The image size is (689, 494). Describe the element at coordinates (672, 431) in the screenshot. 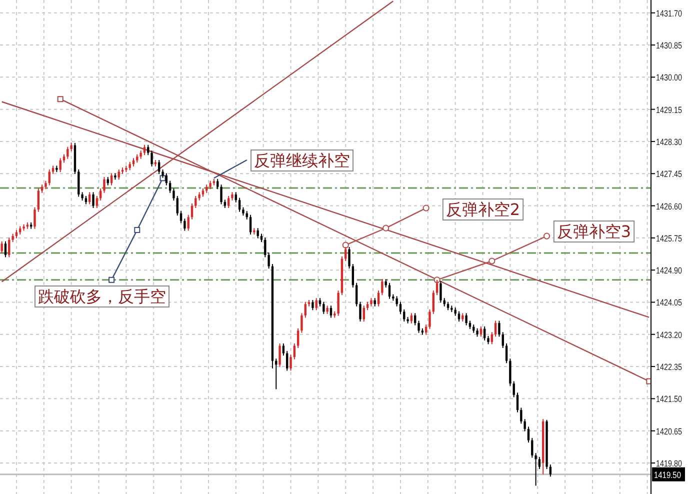

I see `y-tick-label: 1420.65` at that location.